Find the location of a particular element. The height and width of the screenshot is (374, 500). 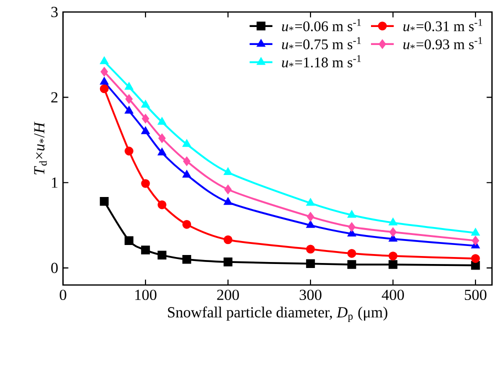

y-tick-label: 0 is located at coordinates (54, 268).